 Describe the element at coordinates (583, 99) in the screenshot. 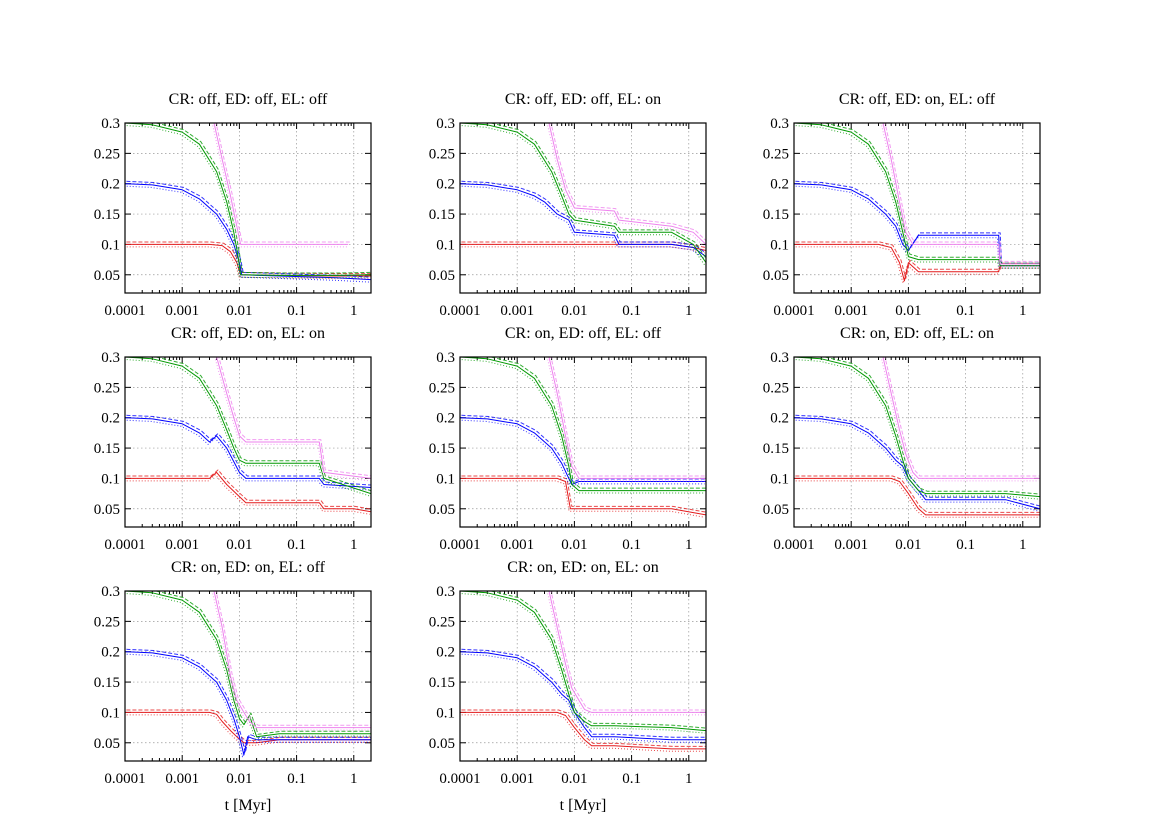

I see `panel-title: CR: off, ED: off, EL: on` at that location.